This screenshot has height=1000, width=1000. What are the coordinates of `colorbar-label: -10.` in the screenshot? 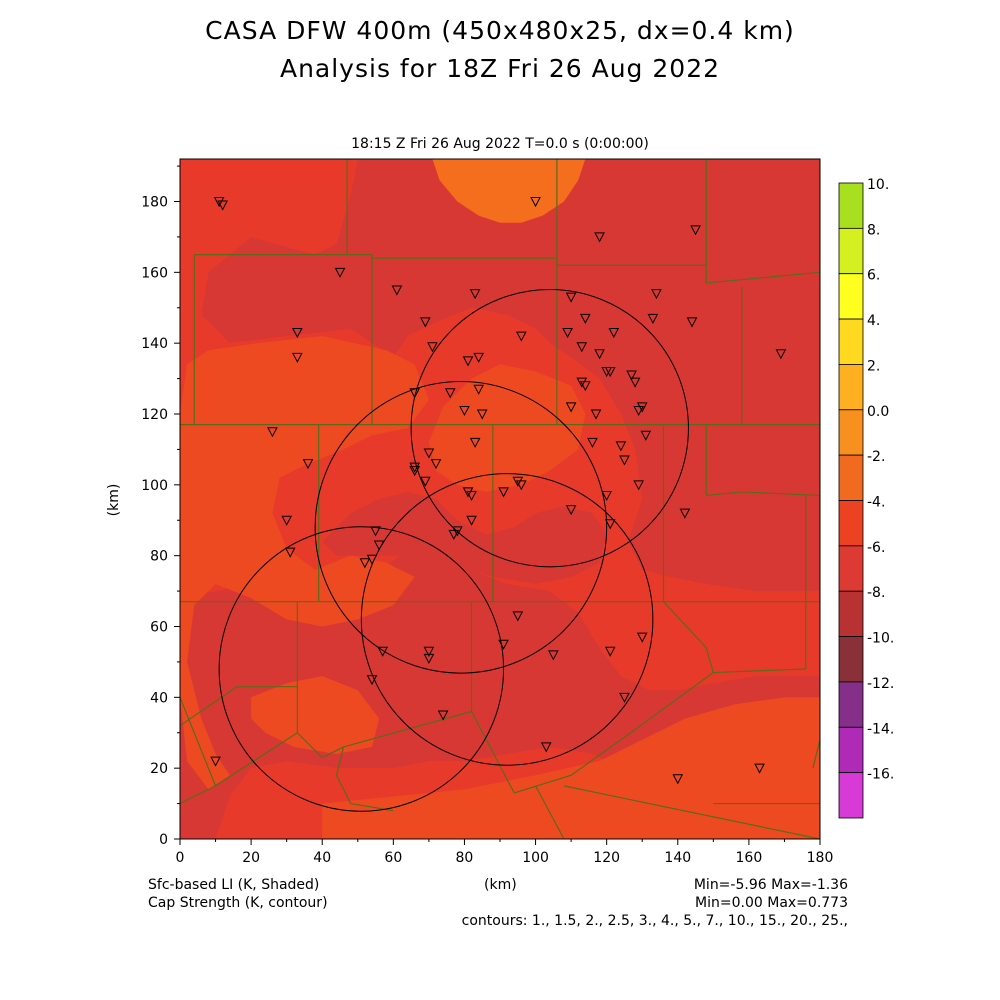 It's located at (880, 639).